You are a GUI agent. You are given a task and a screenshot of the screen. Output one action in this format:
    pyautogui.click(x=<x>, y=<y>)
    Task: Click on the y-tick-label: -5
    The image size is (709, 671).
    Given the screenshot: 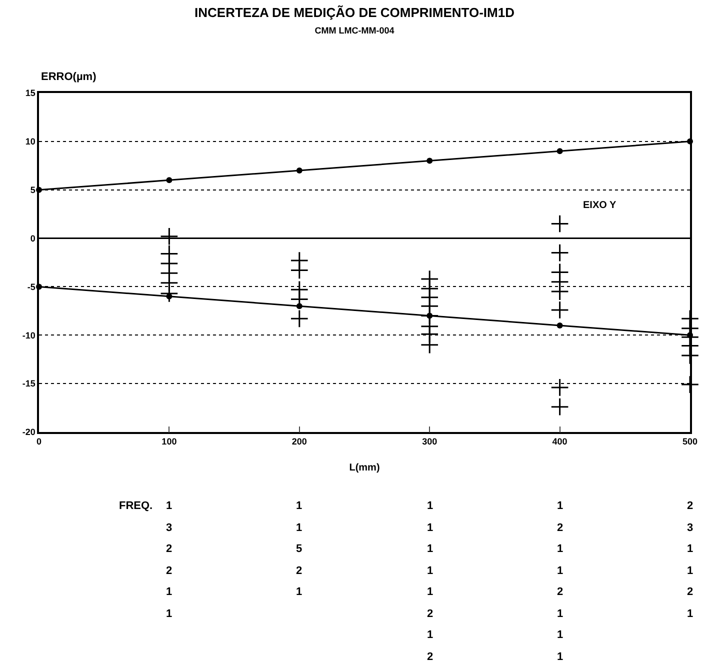 What is the action you would take?
    pyautogui.click(x=31, y=287)
    